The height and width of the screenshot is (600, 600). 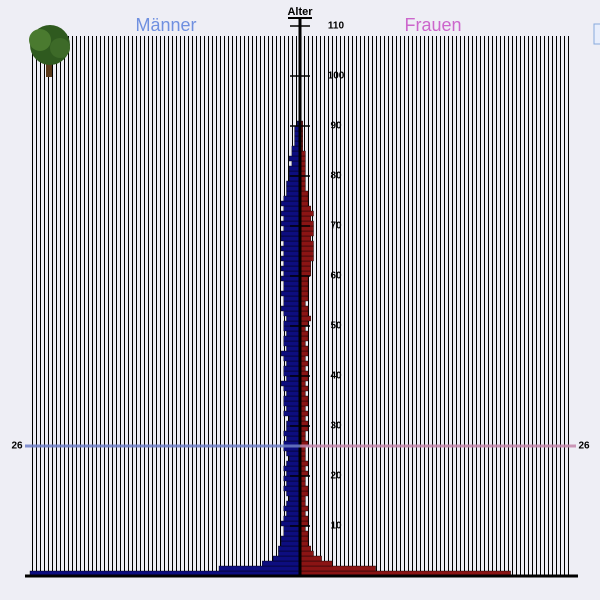 I want to click on y-tick-label: 60, so click(x=336, y=276).